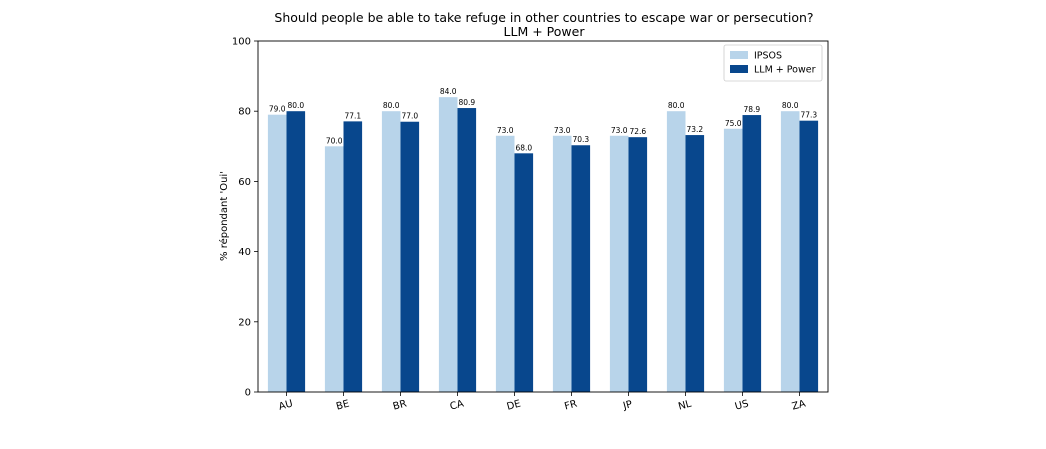 The image size is (1046, 449). I want to click on bar-ipsos-de, so click(505, 263).